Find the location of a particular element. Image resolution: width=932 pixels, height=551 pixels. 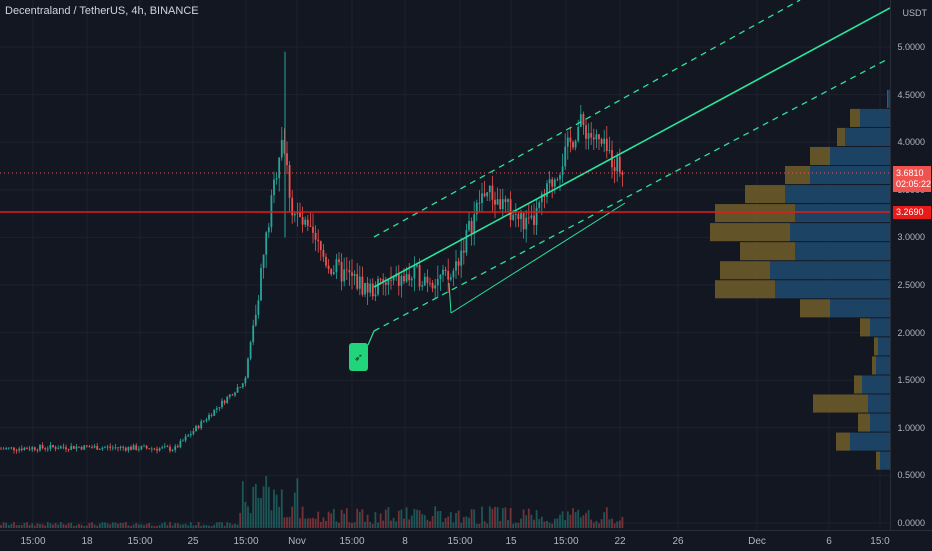

volume-profile is located at coordinates (800, 279).